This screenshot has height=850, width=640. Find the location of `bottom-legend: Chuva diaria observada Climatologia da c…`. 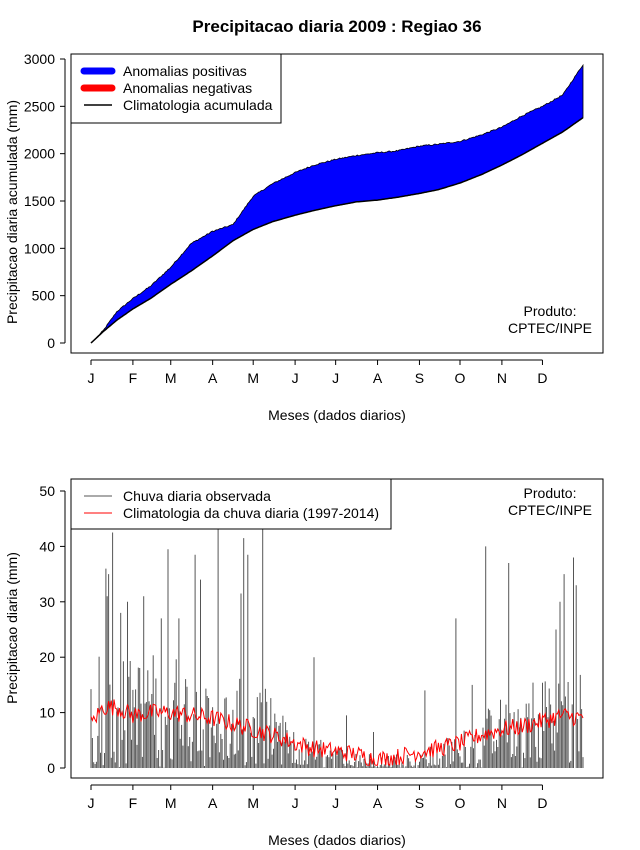

bottom-legend: Chuva diaria observada Climatologia da c… is located at coordinates (231, 504).